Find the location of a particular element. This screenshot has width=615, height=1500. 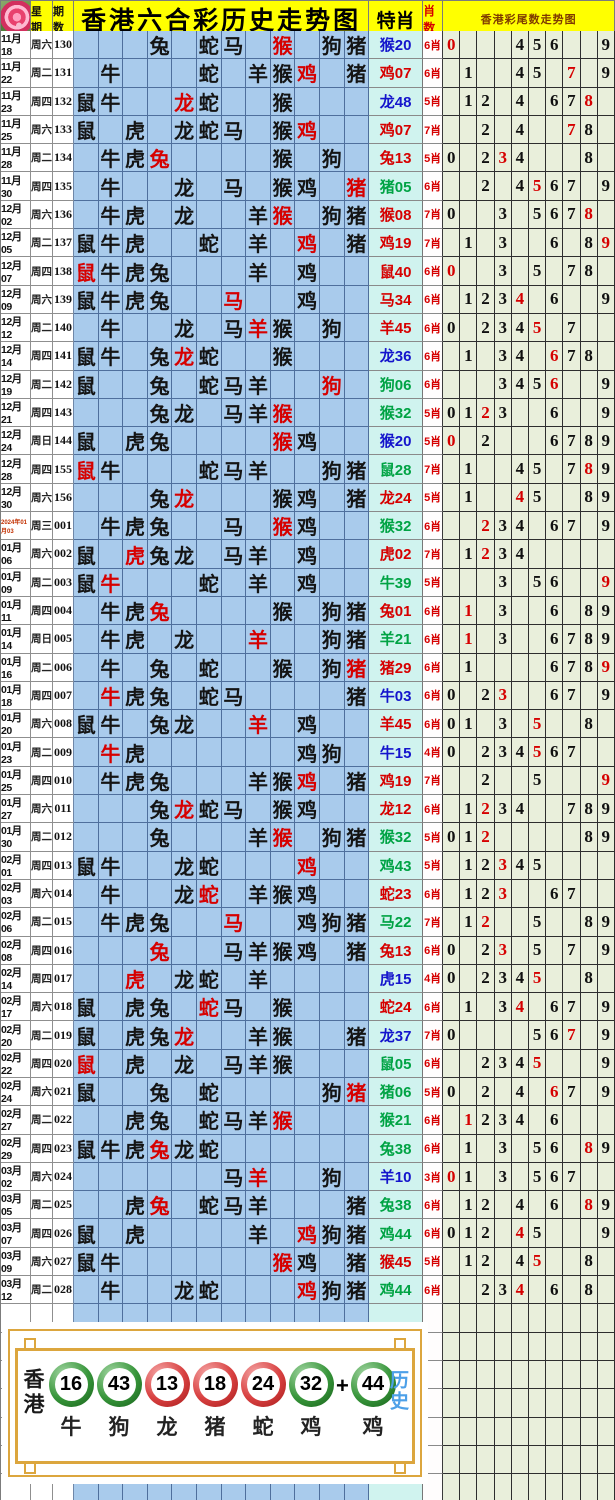

tail-cell: 9 is located at coordinates (606, 1007).